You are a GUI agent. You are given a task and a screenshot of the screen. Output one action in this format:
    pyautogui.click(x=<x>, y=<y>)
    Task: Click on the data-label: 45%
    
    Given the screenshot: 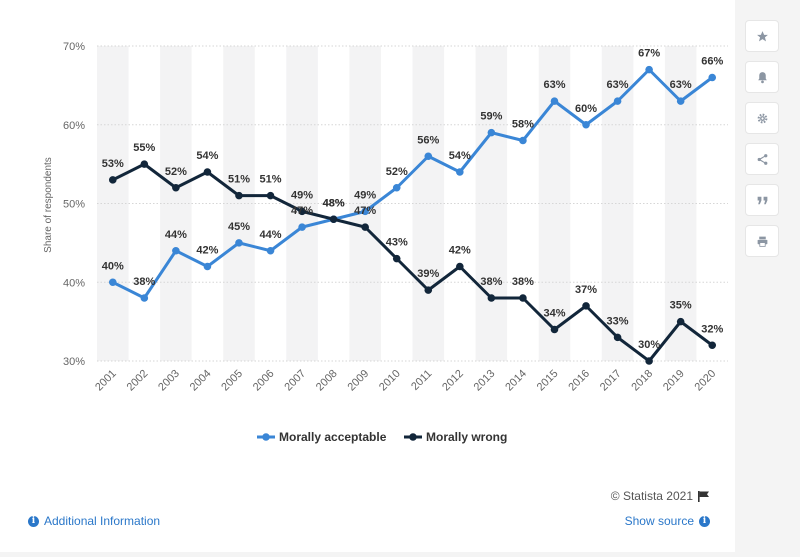 What is the action you would take?
    pyautogui.click(x=239, y=227)
    